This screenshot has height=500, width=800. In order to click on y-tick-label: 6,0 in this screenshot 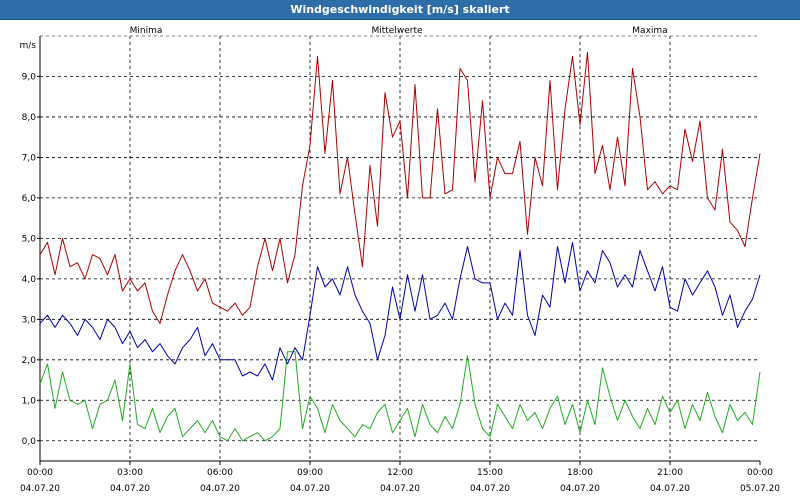, I will do `click(29, 199)`.